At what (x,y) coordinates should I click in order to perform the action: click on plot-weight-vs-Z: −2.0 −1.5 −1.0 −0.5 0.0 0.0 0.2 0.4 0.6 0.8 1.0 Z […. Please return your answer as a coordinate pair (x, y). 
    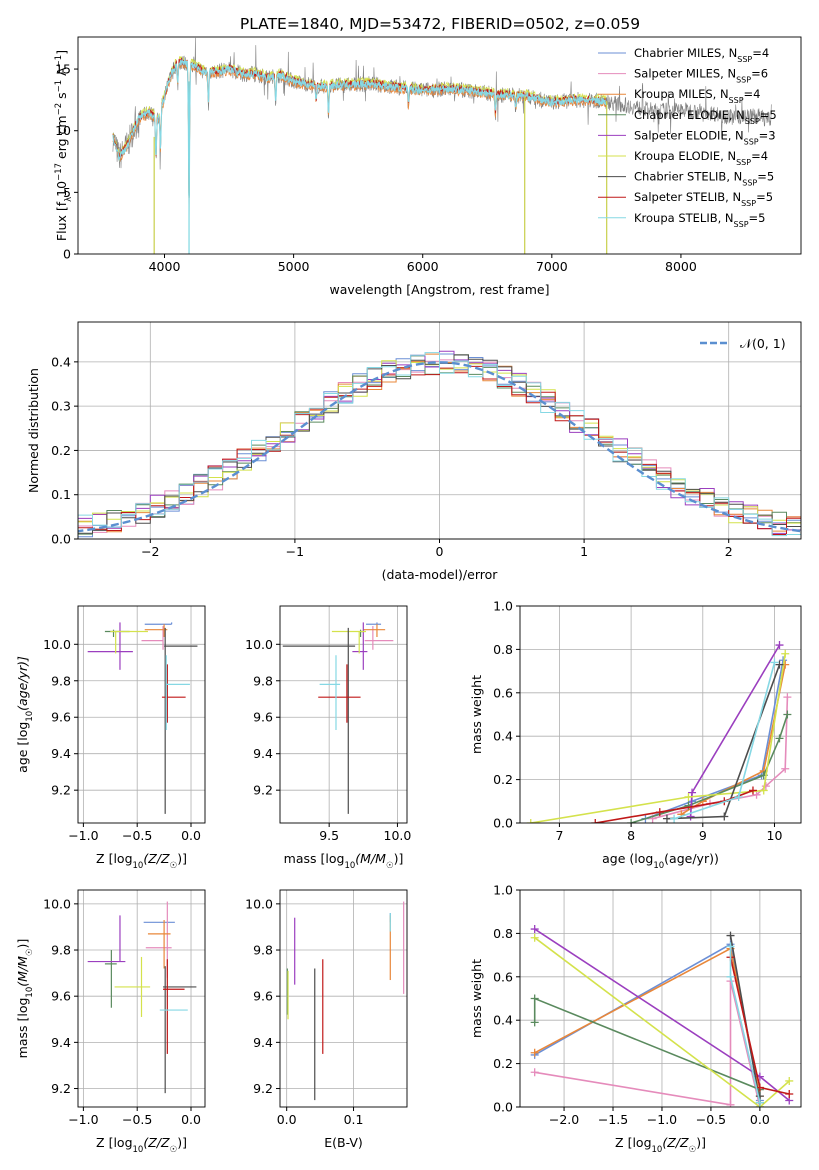
    Looking at the image, I should click on (635, 1019).